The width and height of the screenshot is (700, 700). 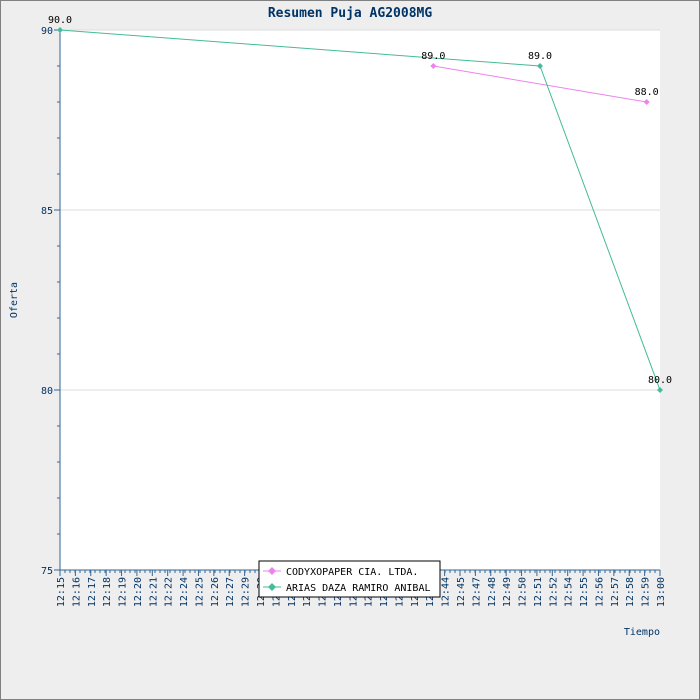 I want to click on x-tick-label: 12:58, so click(x=630, y=592).